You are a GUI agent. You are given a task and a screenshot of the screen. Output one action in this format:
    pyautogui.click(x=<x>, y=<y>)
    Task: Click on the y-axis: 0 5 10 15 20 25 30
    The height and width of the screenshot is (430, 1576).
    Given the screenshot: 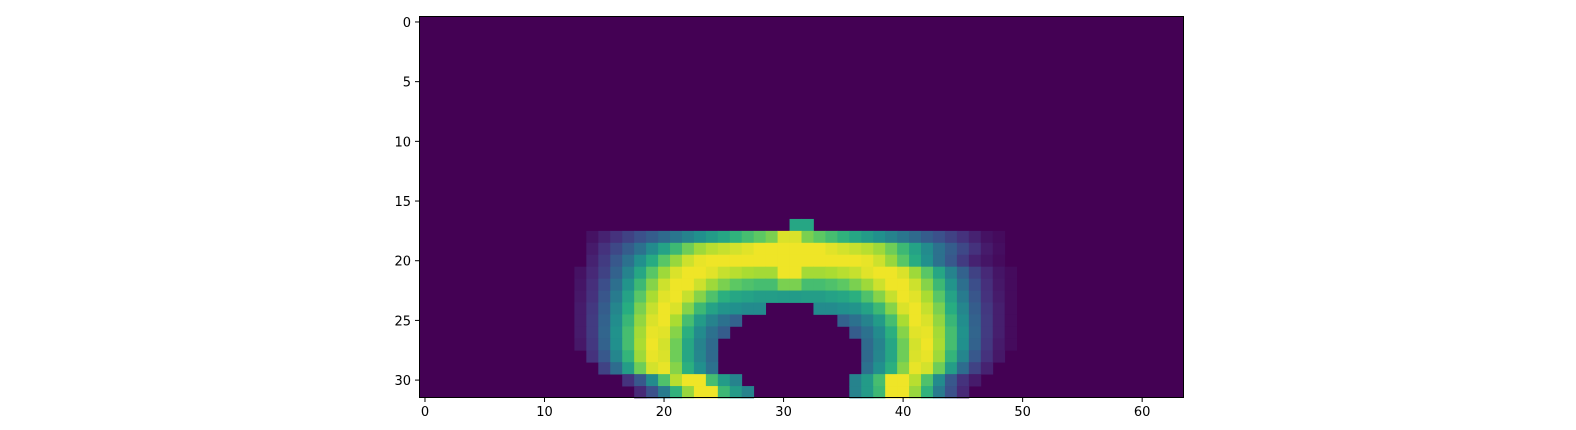 What is the action you would take?
    pyautogui.click(x=406, y=202)
    